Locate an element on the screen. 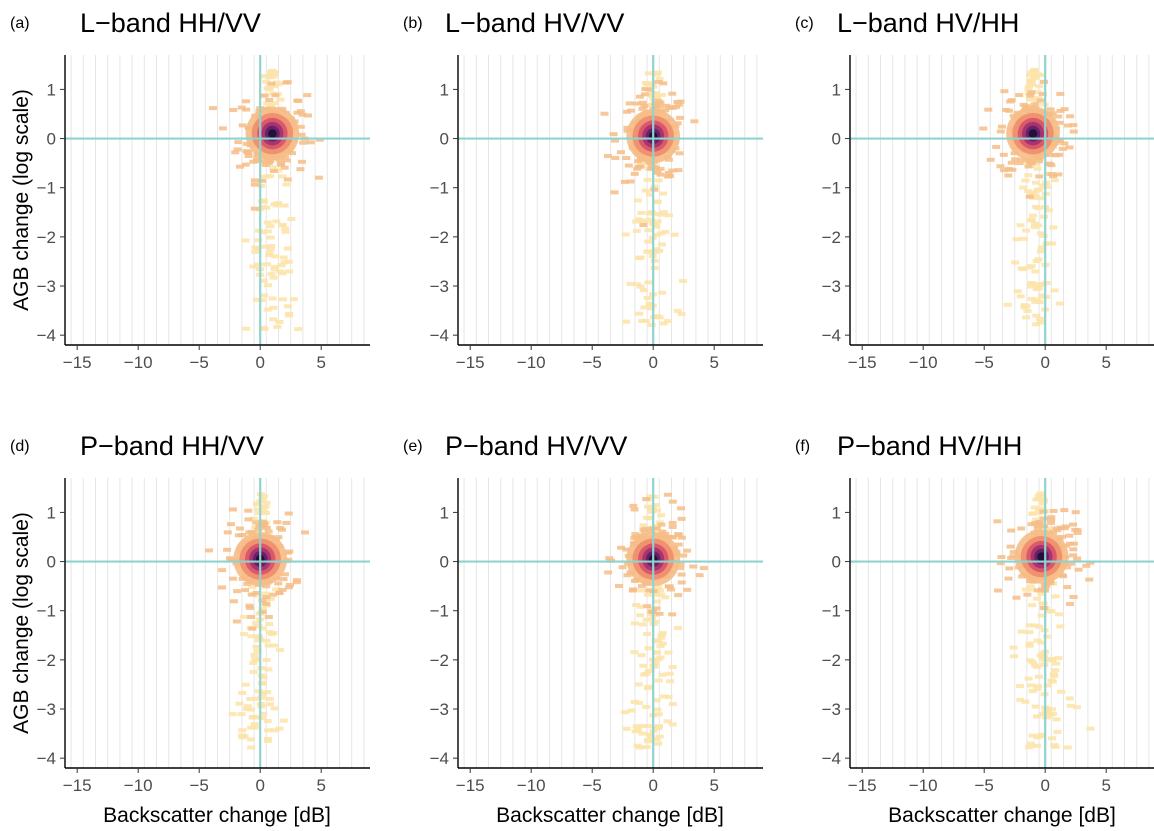 Image resolution: width=1154 pixels, height=831 pixels. y-tick-label: −1 is located at coordinates (46, 611).